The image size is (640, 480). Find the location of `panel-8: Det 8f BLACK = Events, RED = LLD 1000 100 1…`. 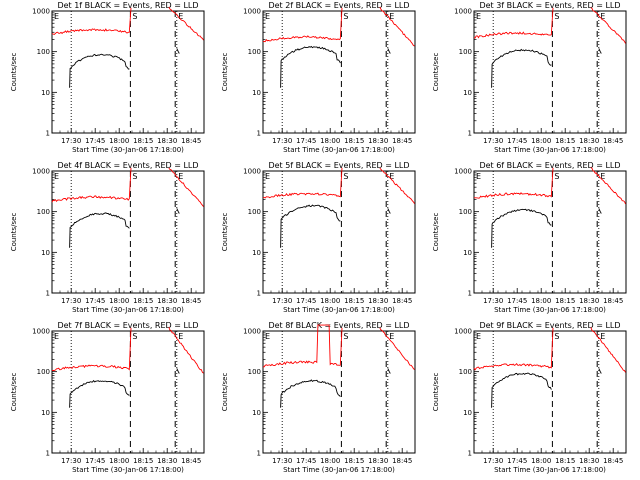

panel-8: Det 8f BLACK = Events, RED = LLD 1000 100 1… is located at coordinates (318, 397).